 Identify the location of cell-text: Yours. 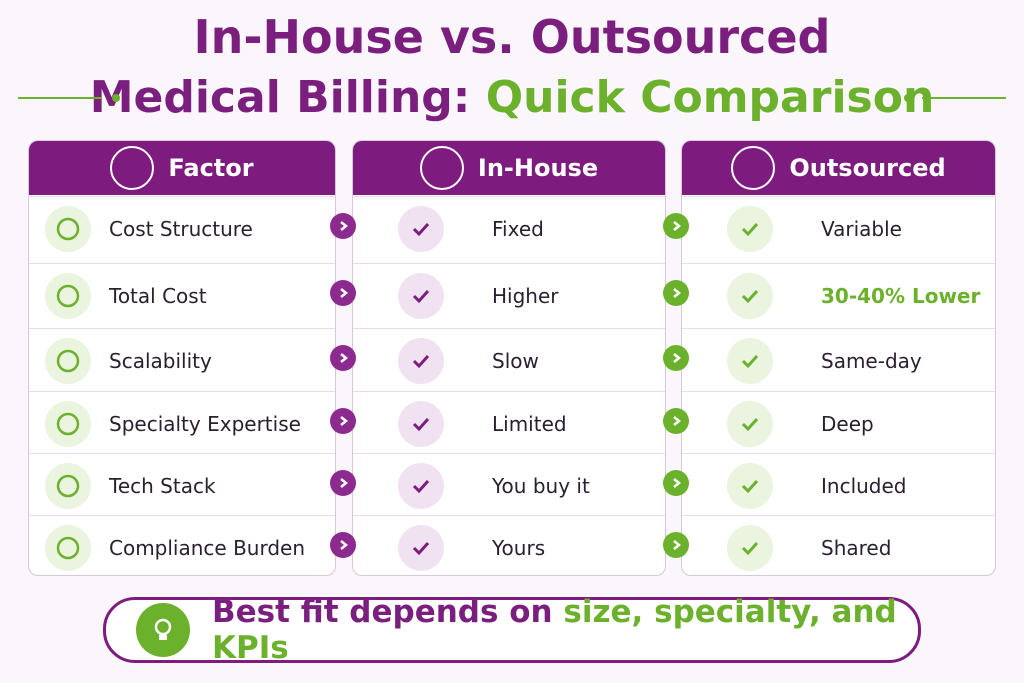
(519, 547).